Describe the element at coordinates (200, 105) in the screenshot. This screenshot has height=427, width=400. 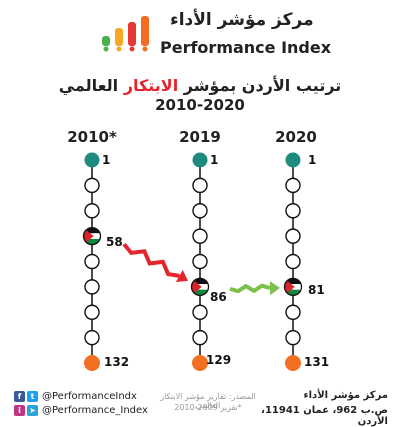
I see `page-subtitle: 2010-2020` at that location.